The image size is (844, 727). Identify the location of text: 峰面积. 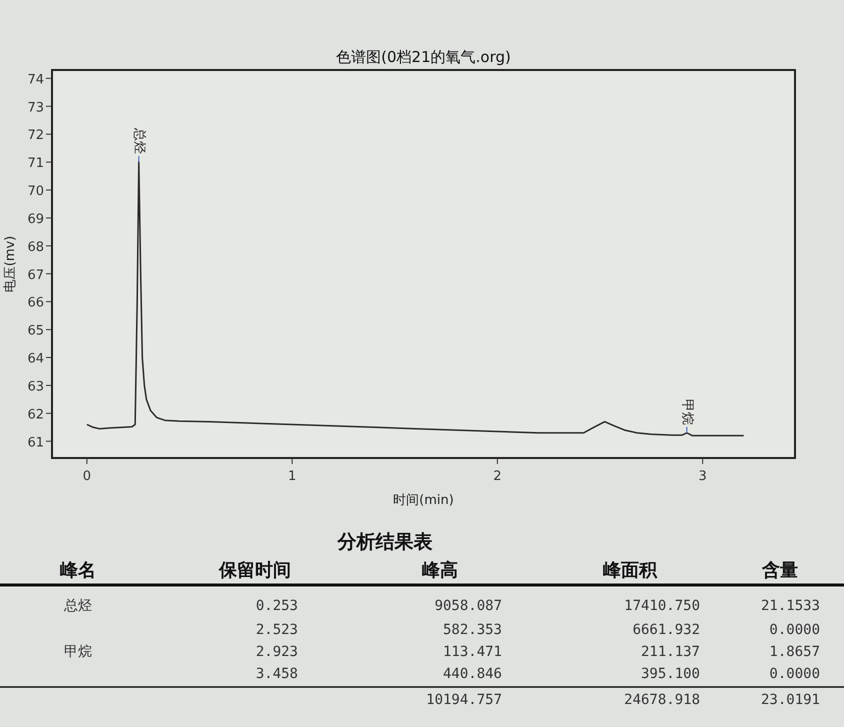
(630, 570).